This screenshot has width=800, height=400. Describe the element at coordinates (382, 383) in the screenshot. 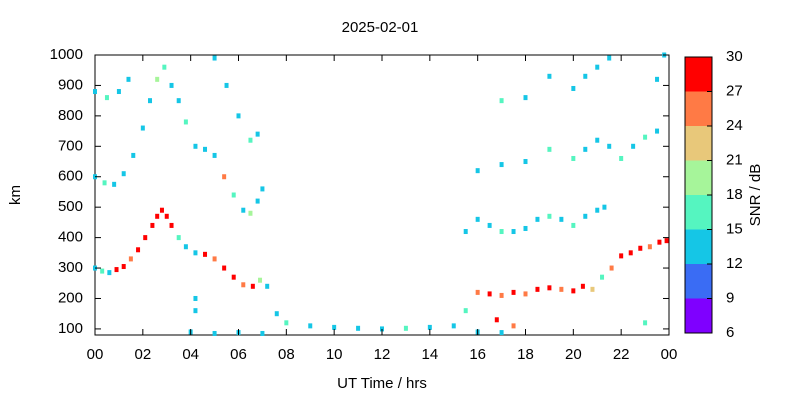

I see `x-axis-label: UT Time / hrs` at that location.